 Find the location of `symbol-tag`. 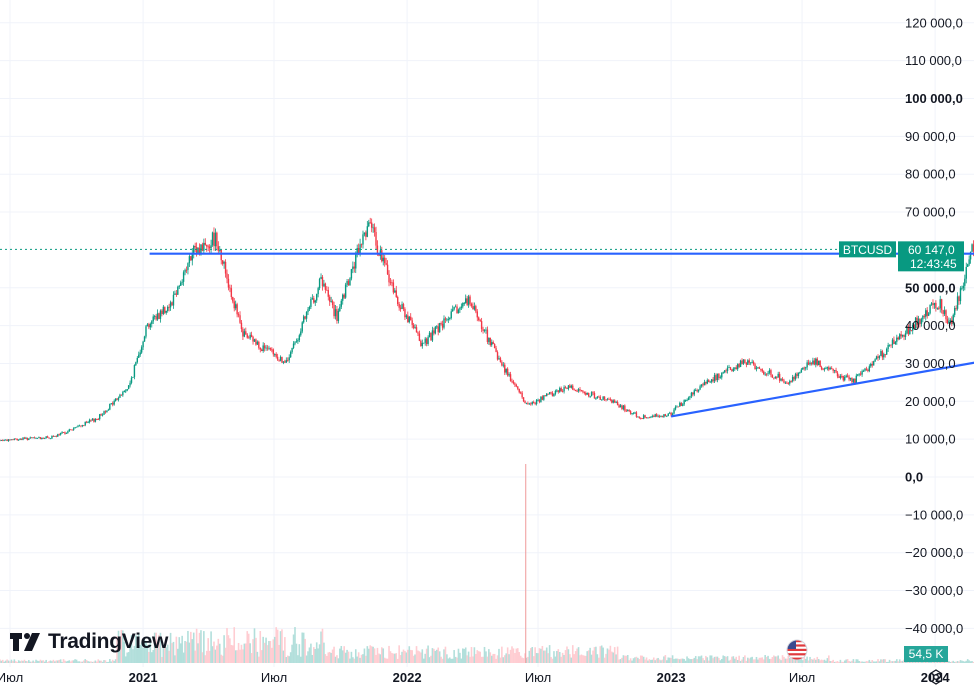

symbol-tag is located at coordinates (867, 249).